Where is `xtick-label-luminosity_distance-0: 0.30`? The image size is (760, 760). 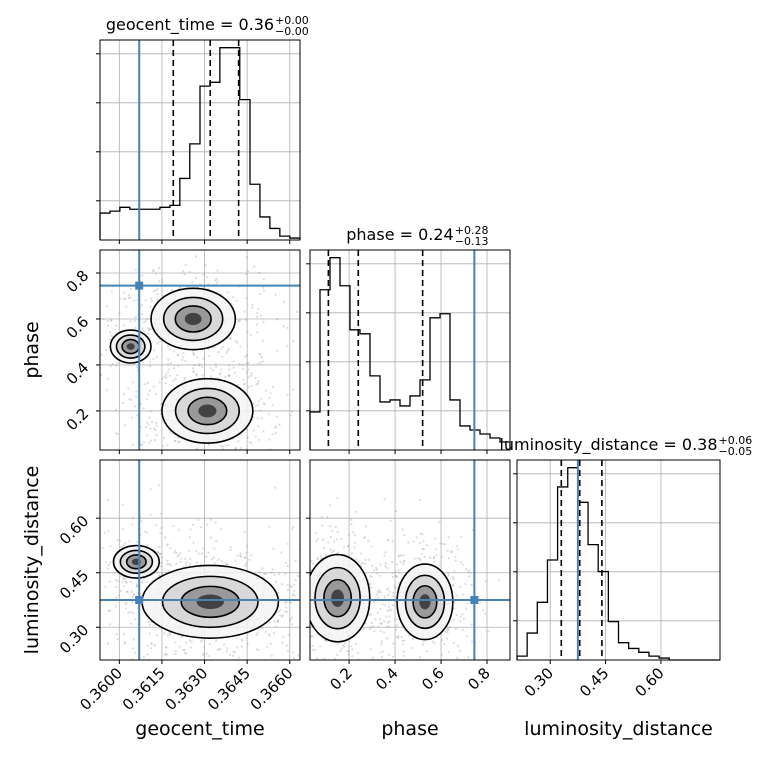 xtick-label-luminosity_distance-0: 0.30 is located at coordinates (539, 682).